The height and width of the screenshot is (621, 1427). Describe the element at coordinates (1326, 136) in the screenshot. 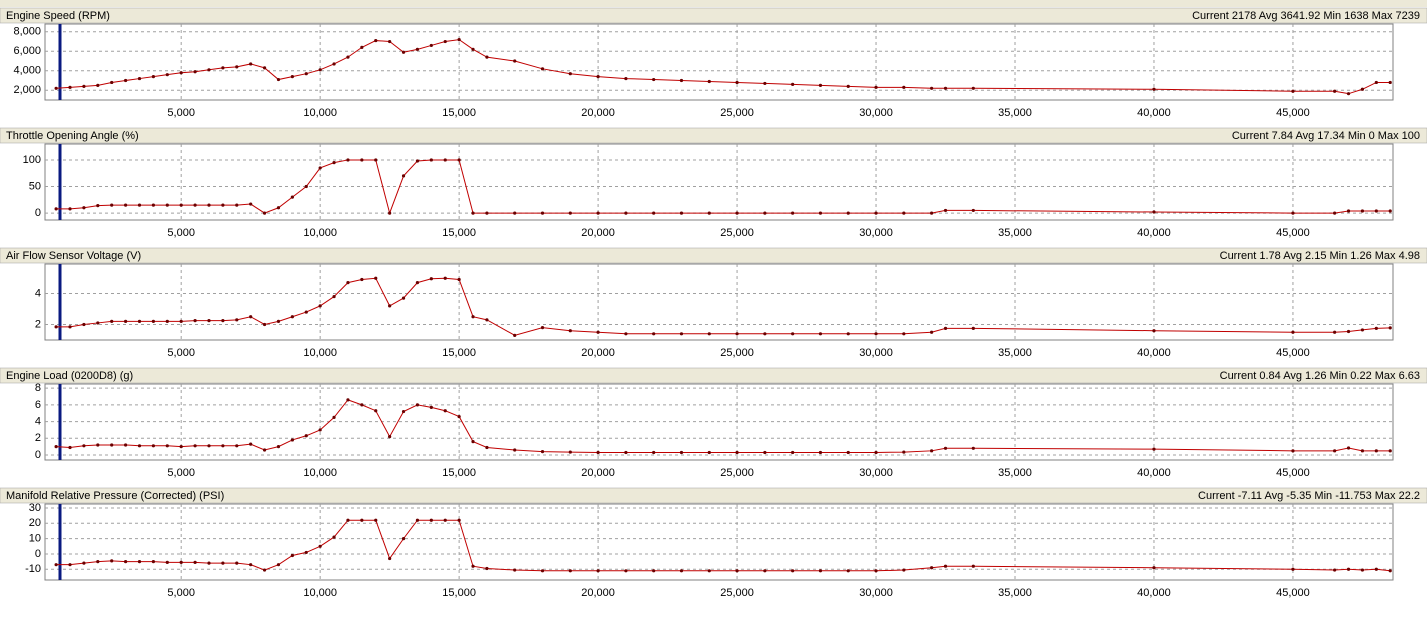

I see `panel-stats: Current 7.84 Avg 17.34 Min 0 Max 100` at that location.